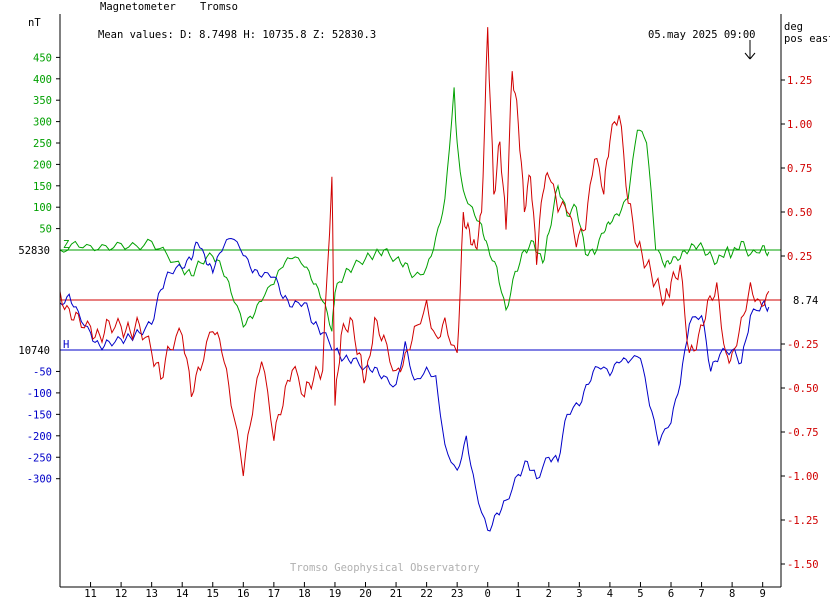  What do you see at coordinates (701, 35) in the screenshot?
I see `timestamp-label: 05.may 2025 09:00` at bounding box center [701, 35].